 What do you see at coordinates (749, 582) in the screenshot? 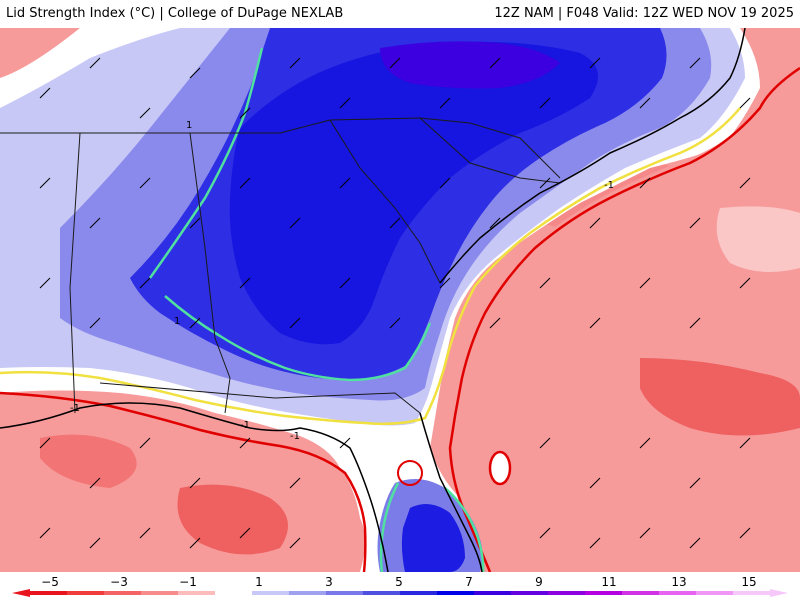
I see `legend-tick: 15` at bounding box center [749, 582].